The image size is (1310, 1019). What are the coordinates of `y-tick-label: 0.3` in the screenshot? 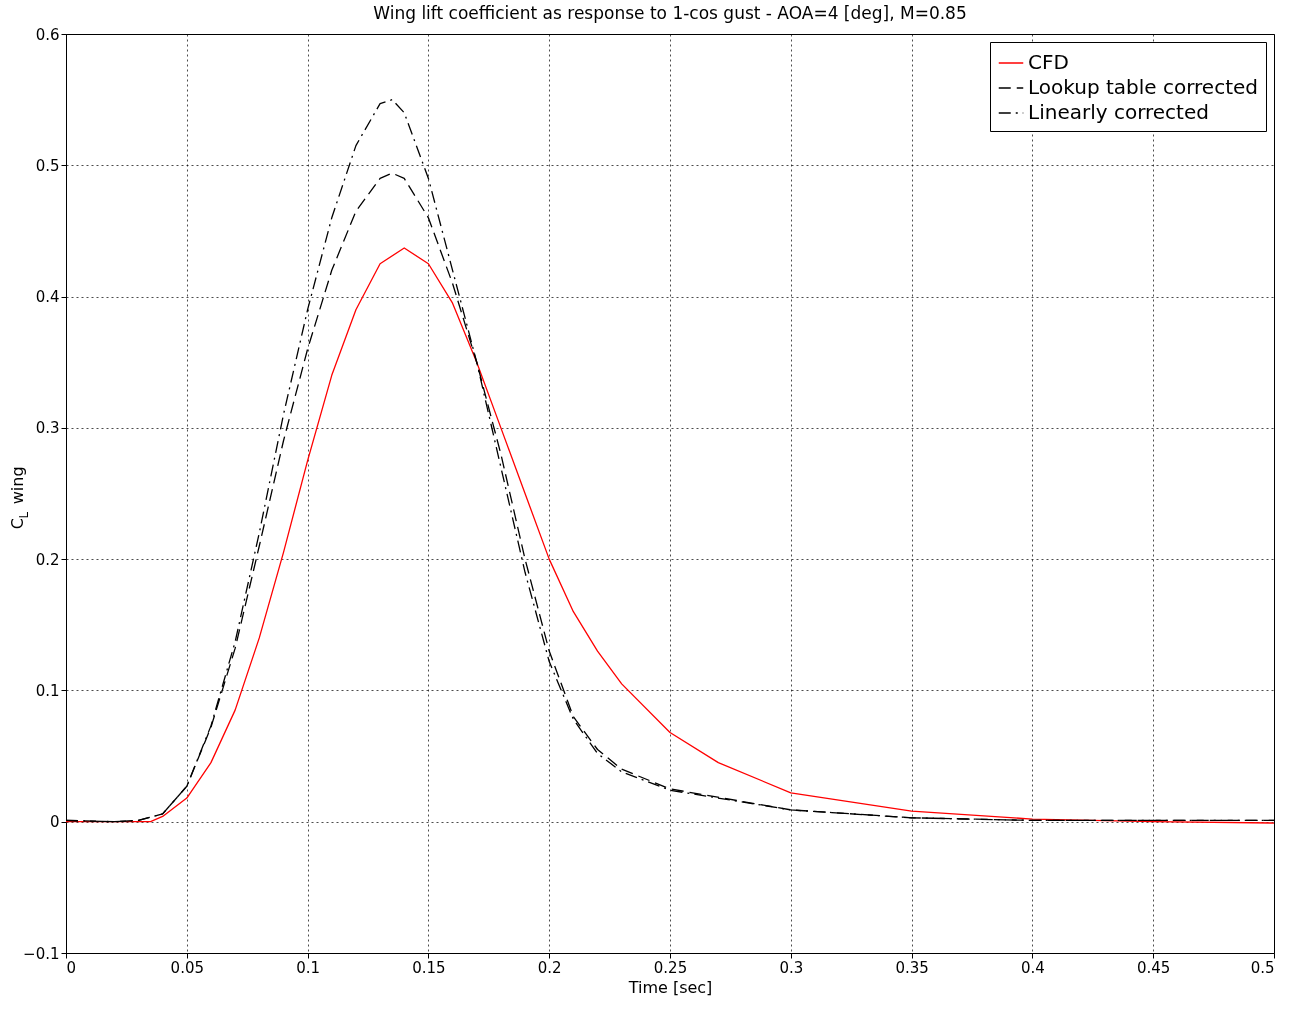 It's located at (47, 428).